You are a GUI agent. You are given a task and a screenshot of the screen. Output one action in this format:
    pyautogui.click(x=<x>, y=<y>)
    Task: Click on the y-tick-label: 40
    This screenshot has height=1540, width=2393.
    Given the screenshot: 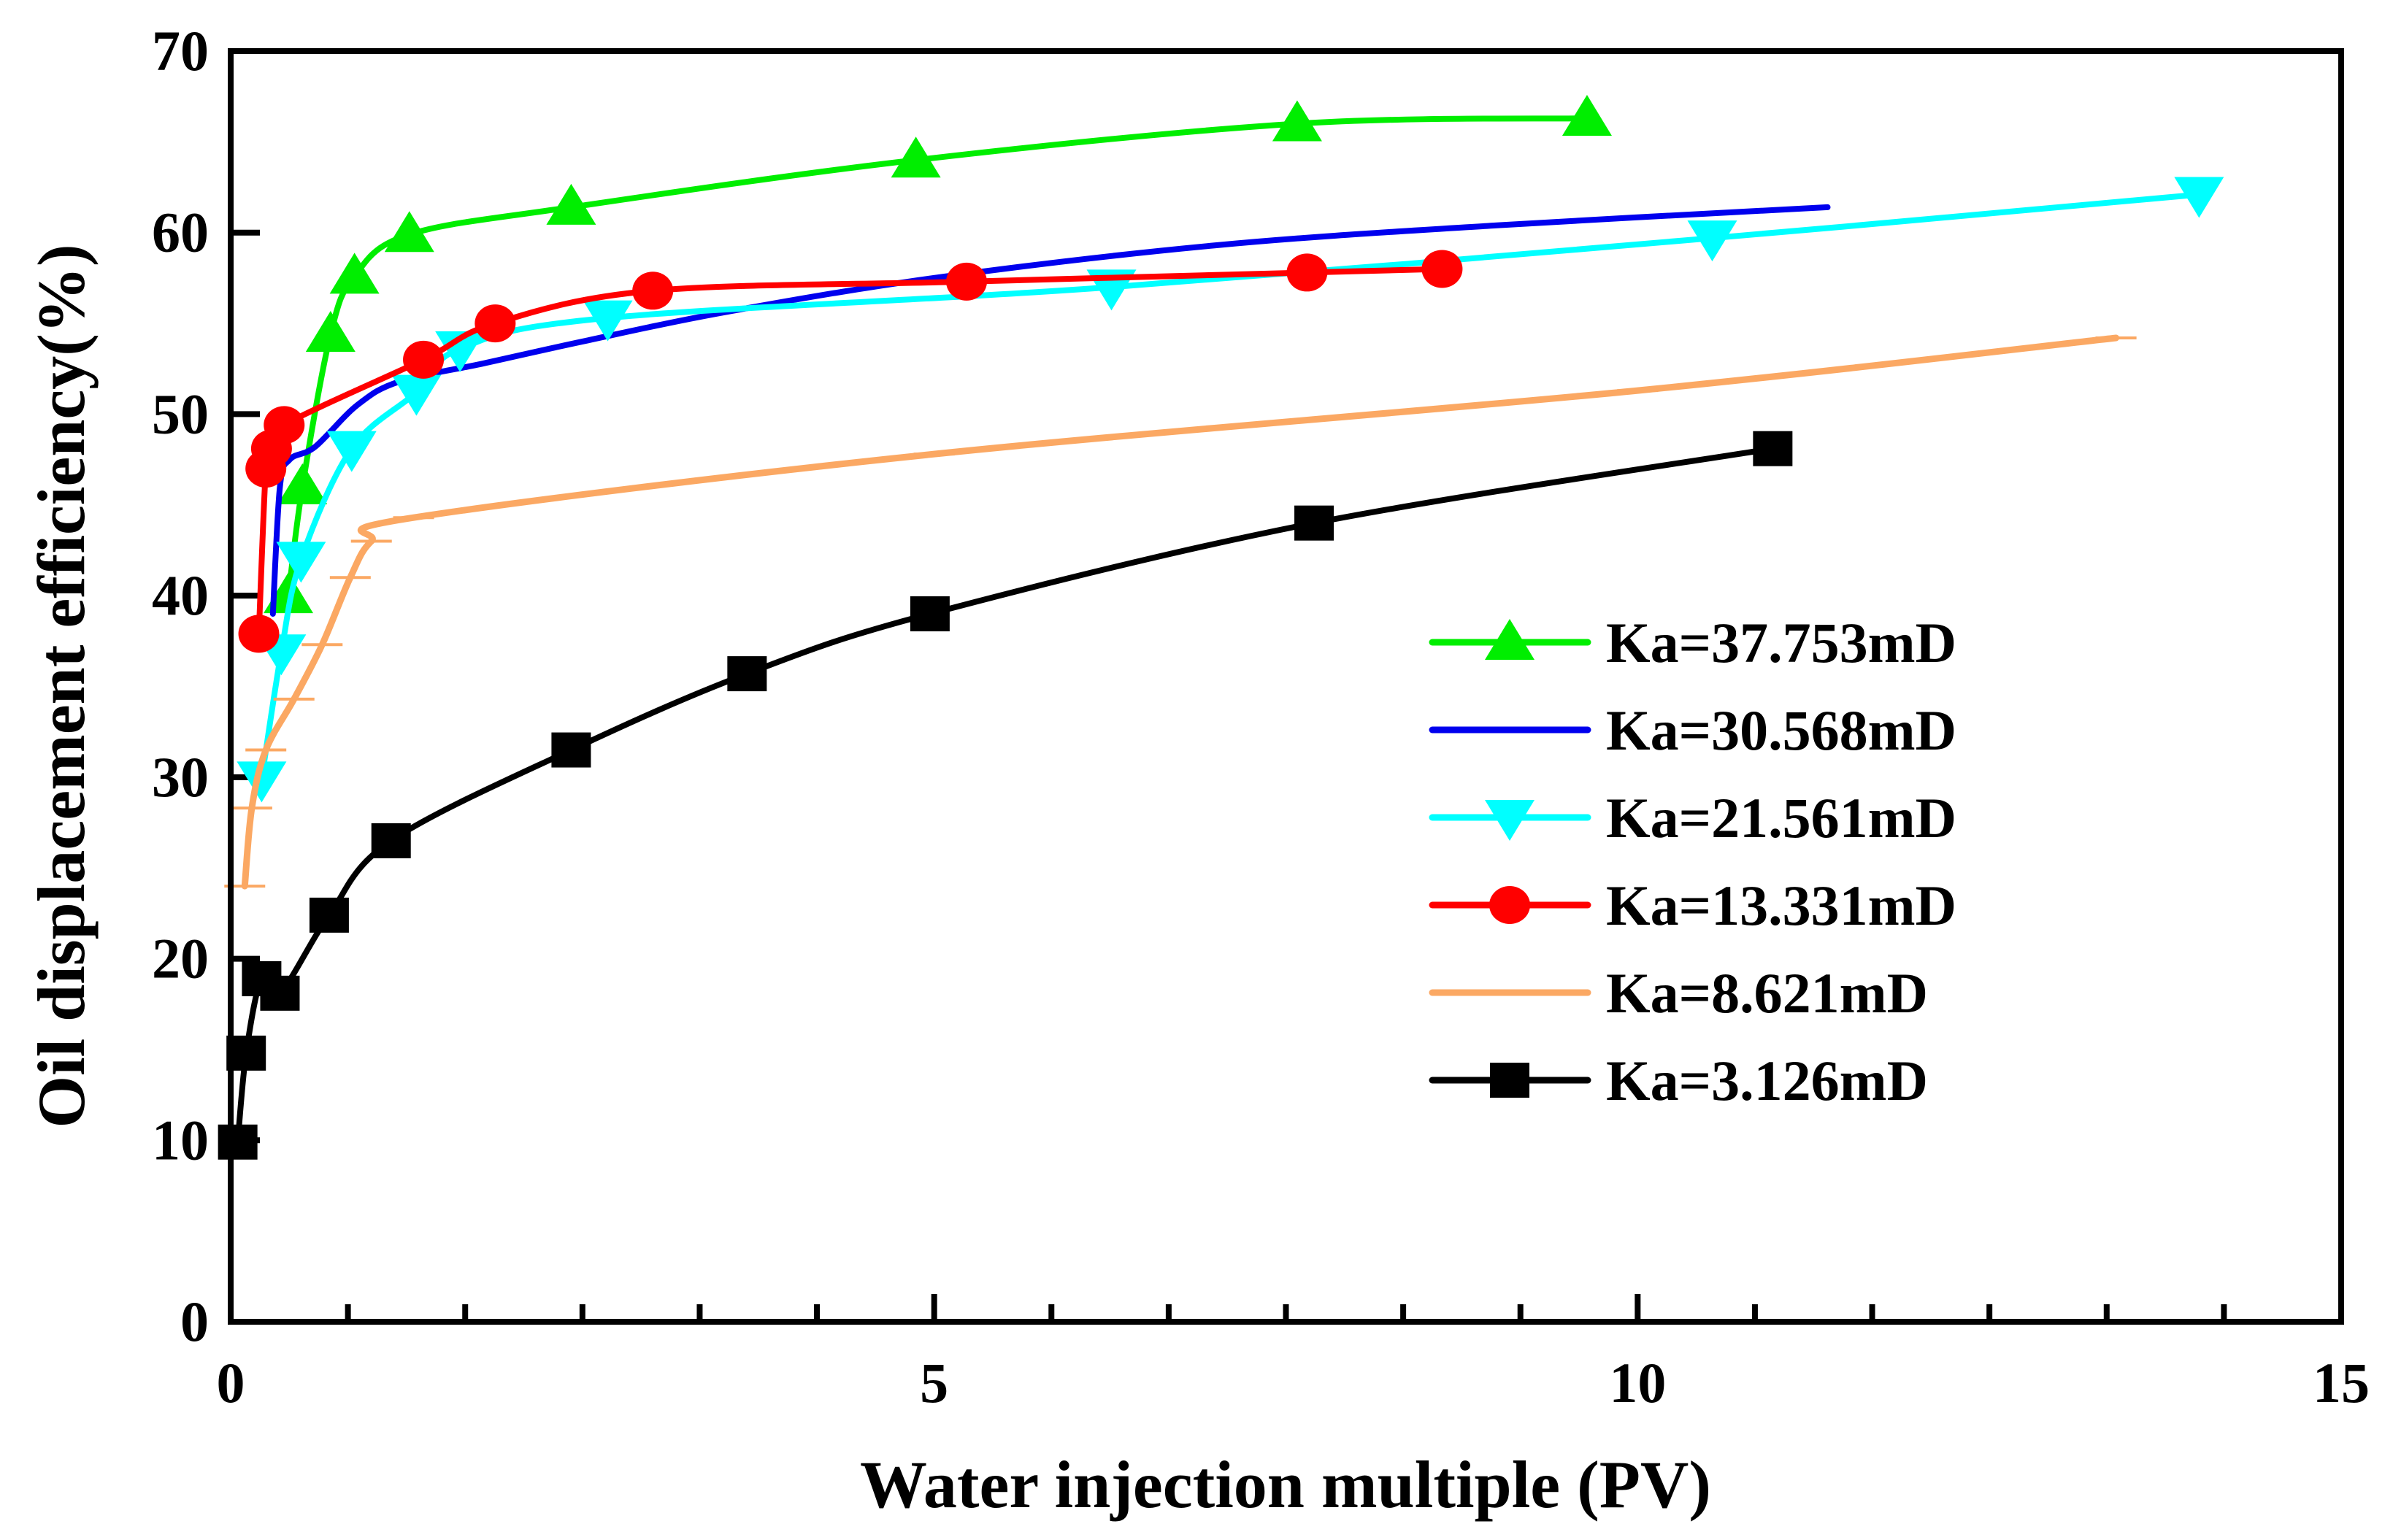 What is the action you would take?
    pyautogui.click(x=180, y=595)
    